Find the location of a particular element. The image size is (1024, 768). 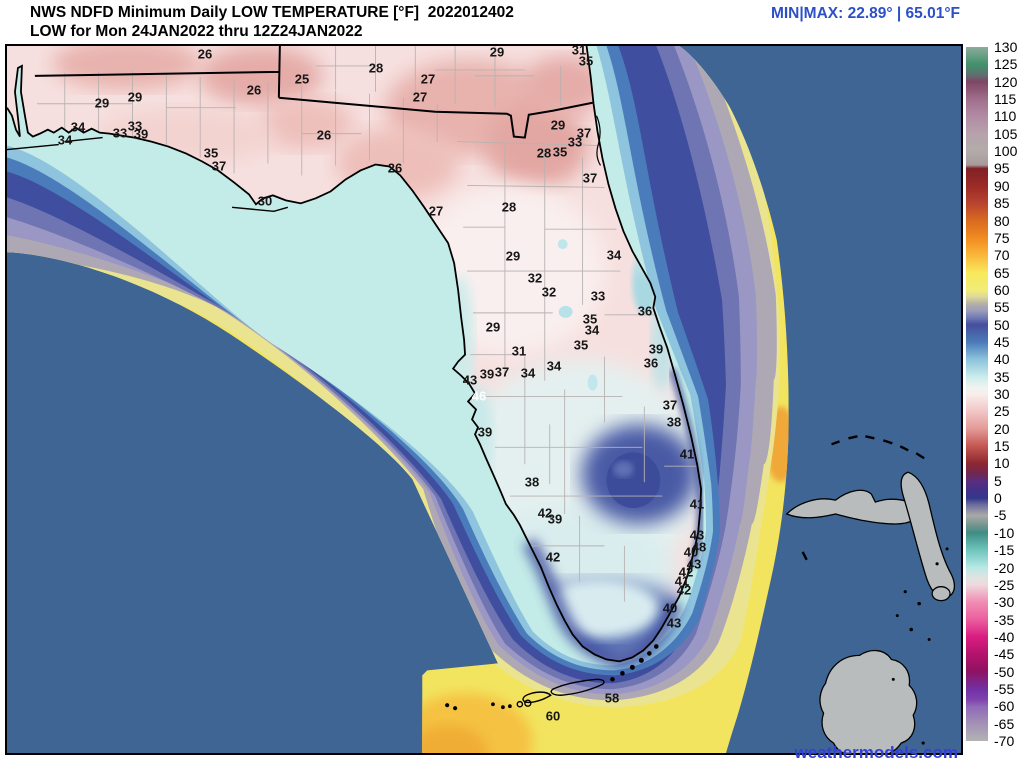

colorbar-tick-label: 70 is located at coordinates (1002, 255).